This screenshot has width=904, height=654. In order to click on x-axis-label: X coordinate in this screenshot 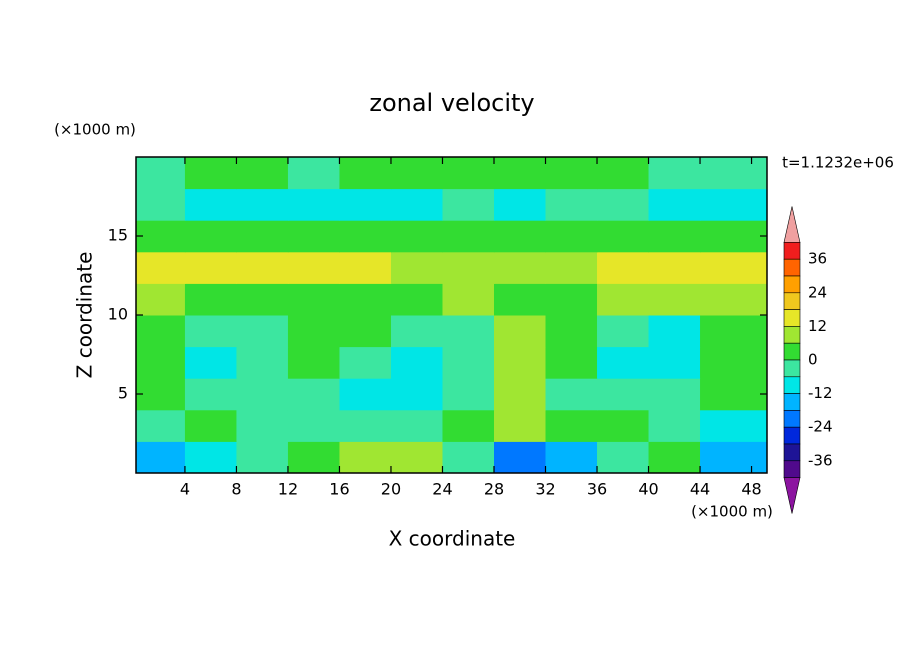, I will do `click(452, 539)`.